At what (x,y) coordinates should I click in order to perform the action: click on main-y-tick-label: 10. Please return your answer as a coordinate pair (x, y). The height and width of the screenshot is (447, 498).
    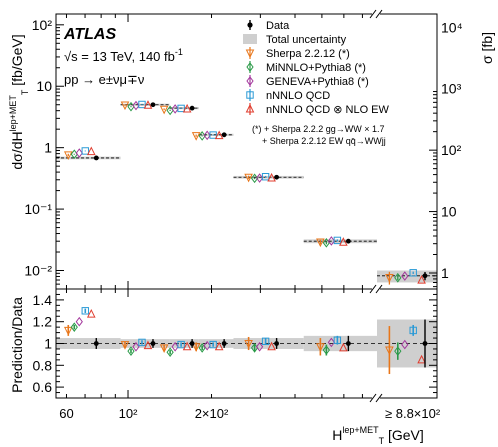
    Looking at the image, I should click on (44, 86).